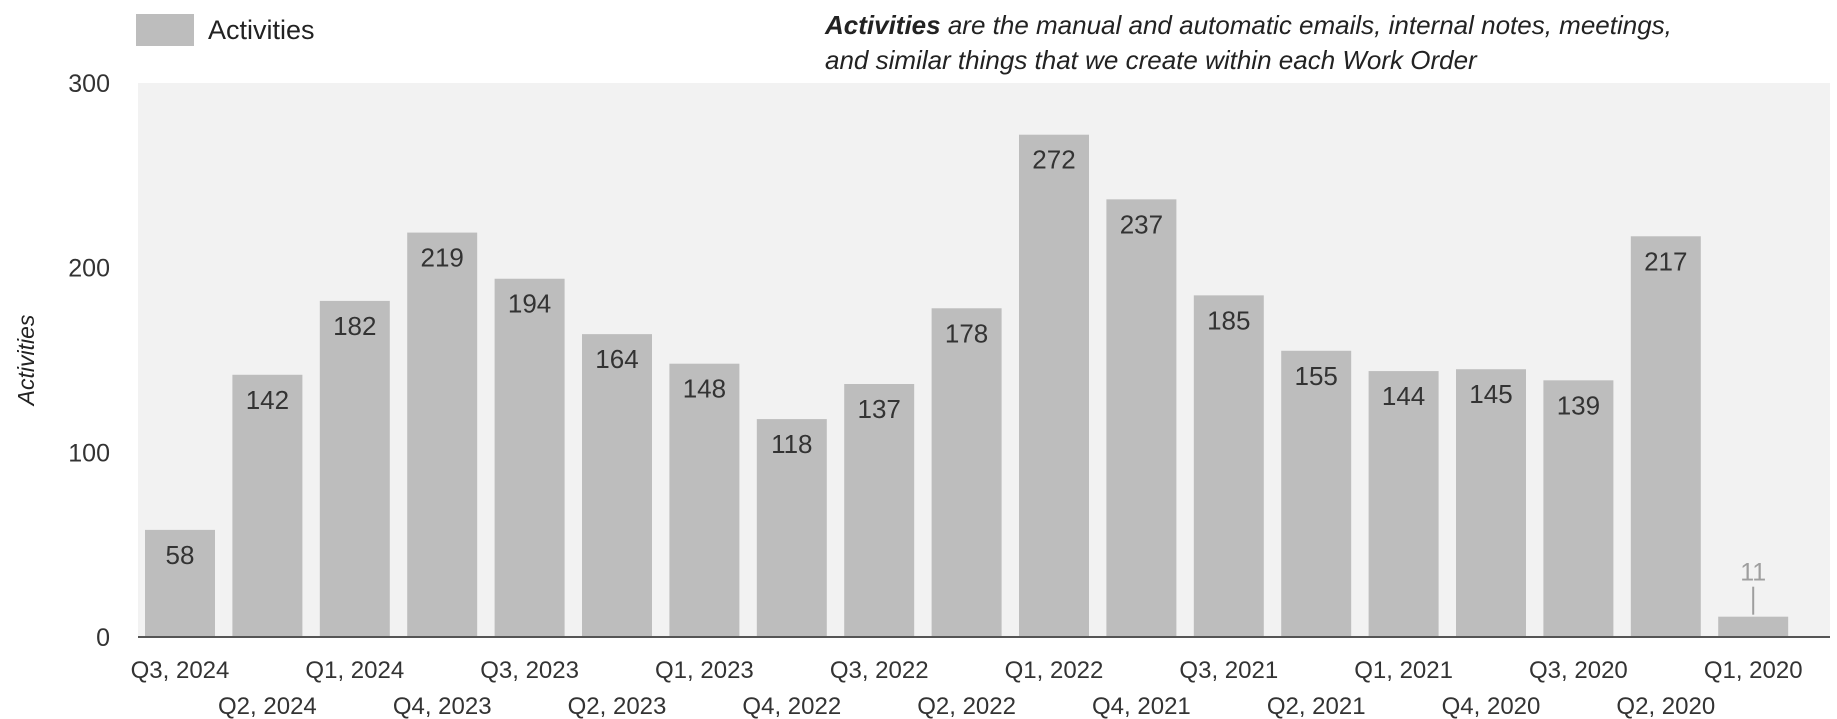 This screenshot has height=719, width=1837. Describe the element at coordinates (529, 304) in the screenshot. I see `data-label: 194` at that location.